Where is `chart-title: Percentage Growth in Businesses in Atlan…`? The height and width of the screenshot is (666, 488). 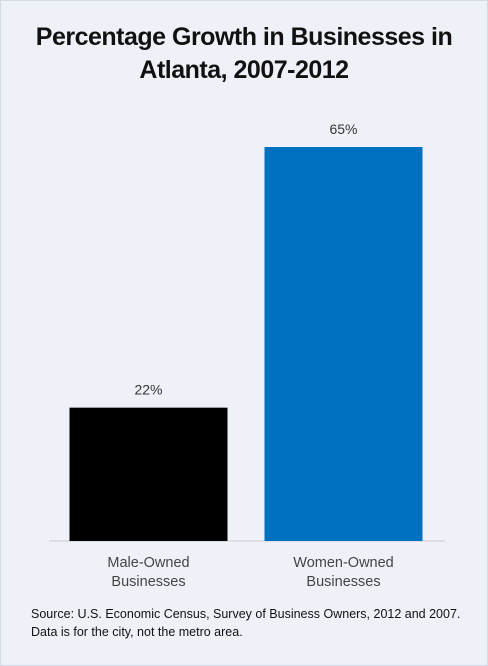 chart-title: Percentage Growth in Businesses in Atlan… is located at coordinates (244, 53).